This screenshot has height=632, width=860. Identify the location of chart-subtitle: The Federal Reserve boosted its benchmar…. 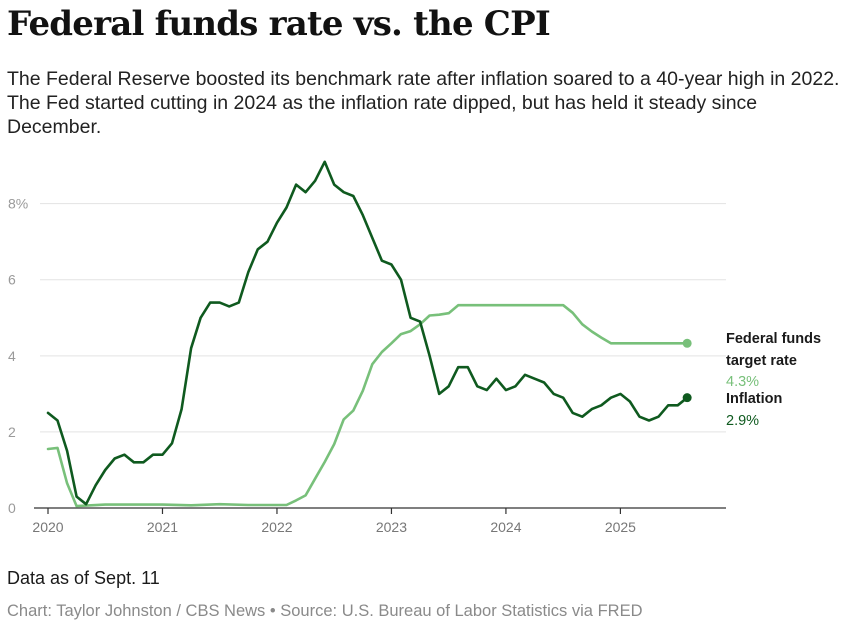
(423, 103).